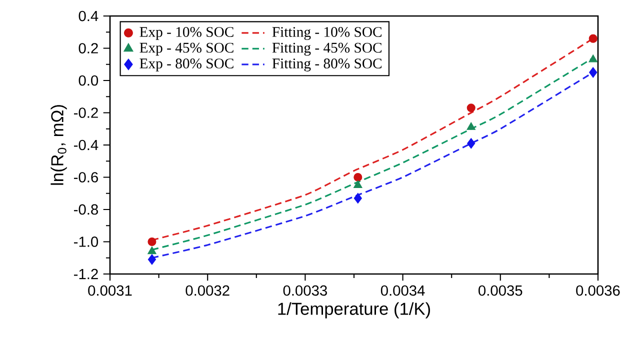 Image resolution: width=640 pixels, height=338 pixels. What do you see at coordinates (58, 145) in the screenshot?
I see `y-axis-title: ln(R$_{0}$, mΩ)` at bounding box center [58, 145].